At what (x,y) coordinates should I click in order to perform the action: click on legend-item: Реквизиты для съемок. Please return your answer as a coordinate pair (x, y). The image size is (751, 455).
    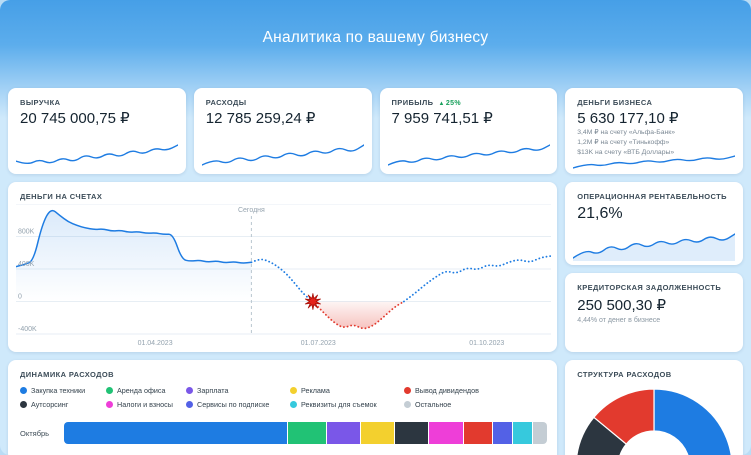
    Looking at the image, I should click on (347, 404).